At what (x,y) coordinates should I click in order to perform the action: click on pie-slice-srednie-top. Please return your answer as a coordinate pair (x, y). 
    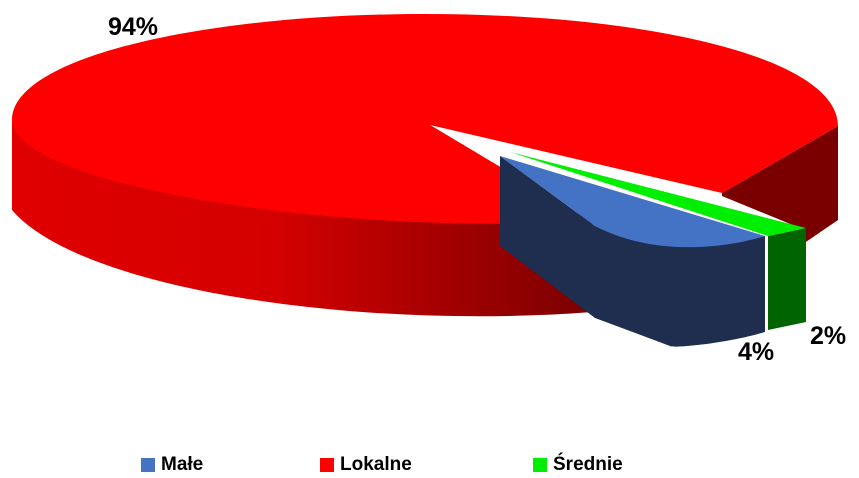
    Looking at the image, I should click on (658, 194).